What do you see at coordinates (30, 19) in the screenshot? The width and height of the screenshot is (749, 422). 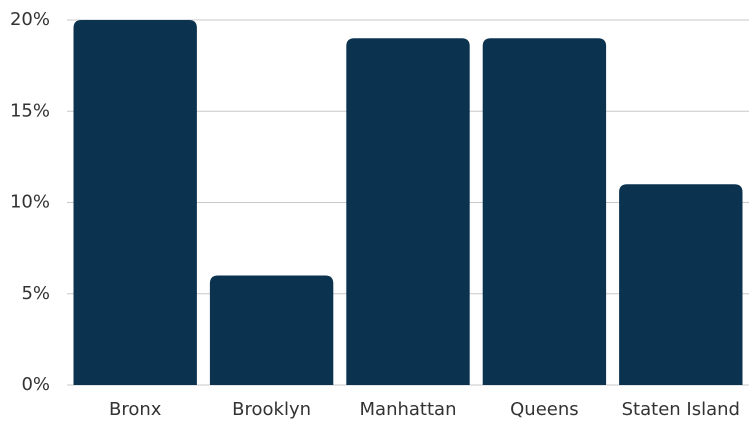 I see `y-tick-label: 20%` at bounding box center [30, 19].